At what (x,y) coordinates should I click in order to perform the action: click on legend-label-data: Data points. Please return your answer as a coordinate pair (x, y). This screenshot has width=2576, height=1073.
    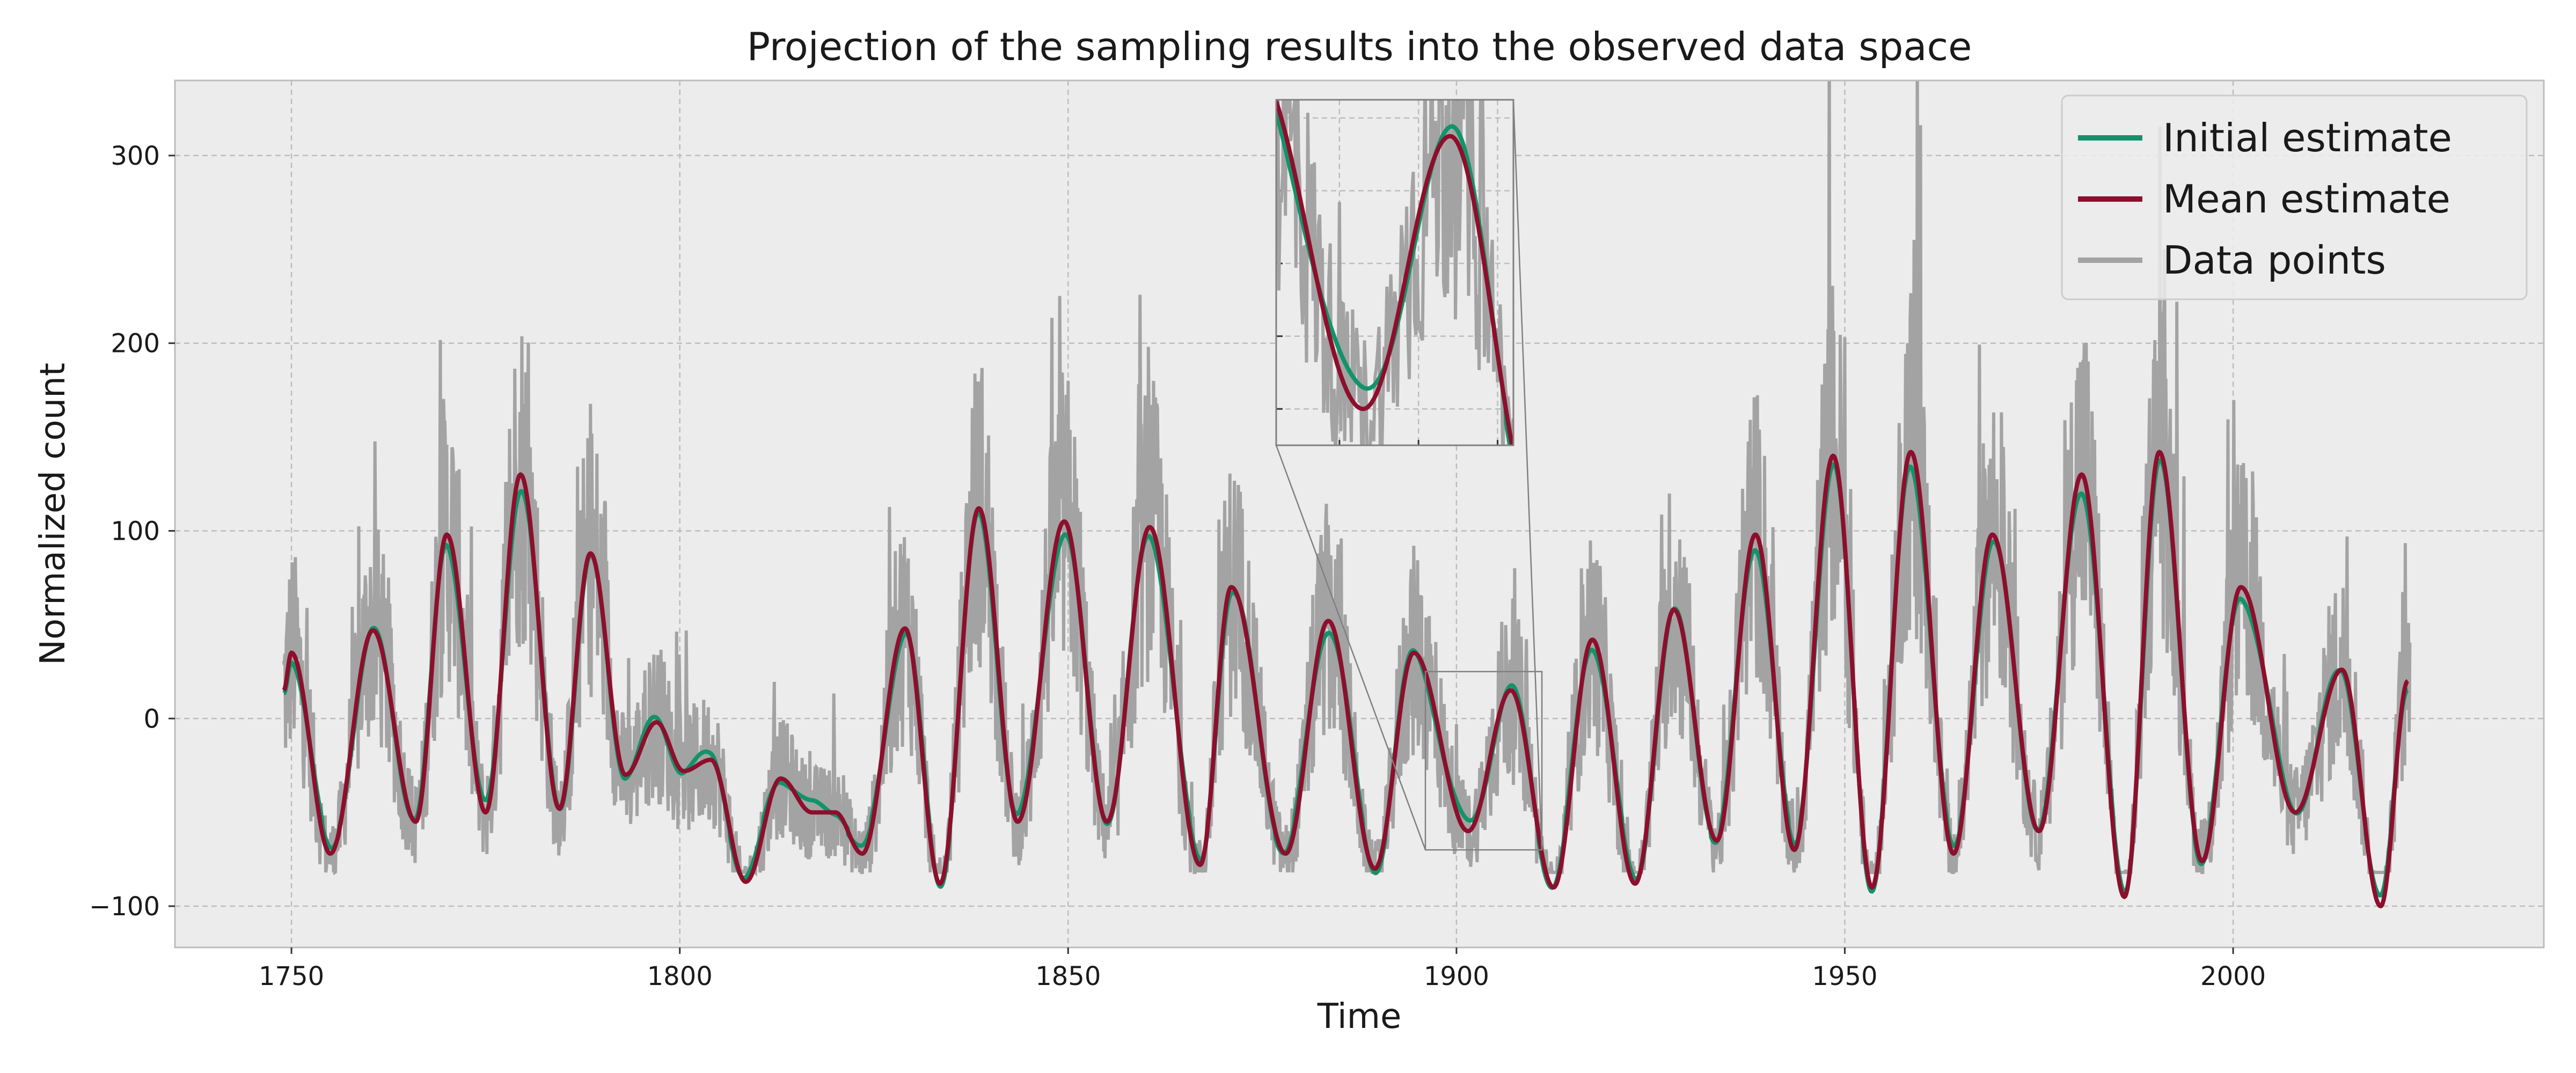
    Looking at the image, I should click on (2274, 260).